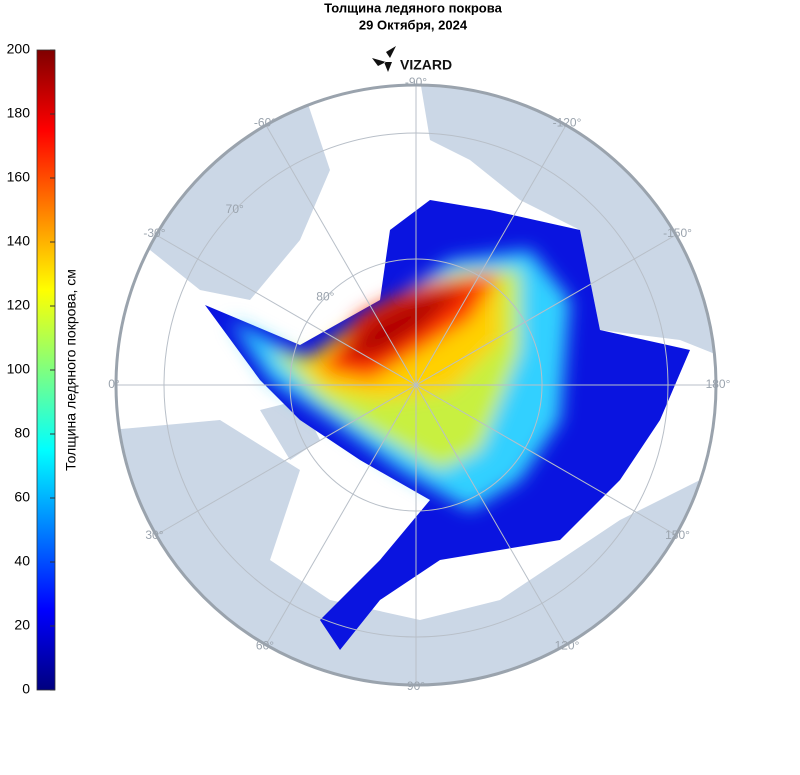  What do you see at coordinates (265, 646) in the screenshot?
I see `longitude-label: 60°` at bounding box center [265, 646].